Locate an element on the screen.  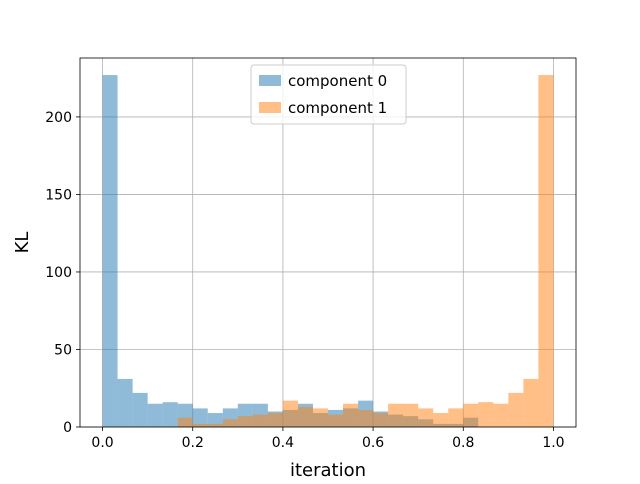
y-tick-label: 200 is located at coordinates (58, 118).